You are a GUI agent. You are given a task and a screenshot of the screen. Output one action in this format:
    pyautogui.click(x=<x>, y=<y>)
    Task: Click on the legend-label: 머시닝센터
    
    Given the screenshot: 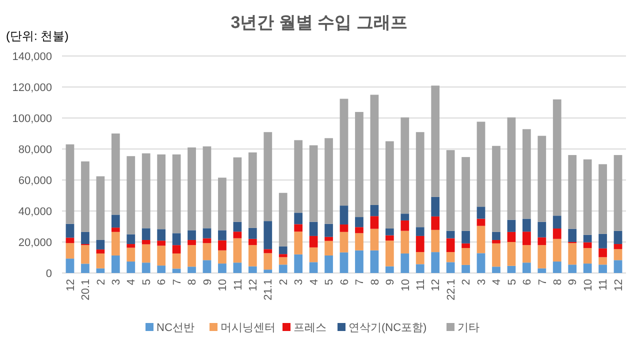 What is the action you would take?
    pyautogui.click(x=248, y=328)
    